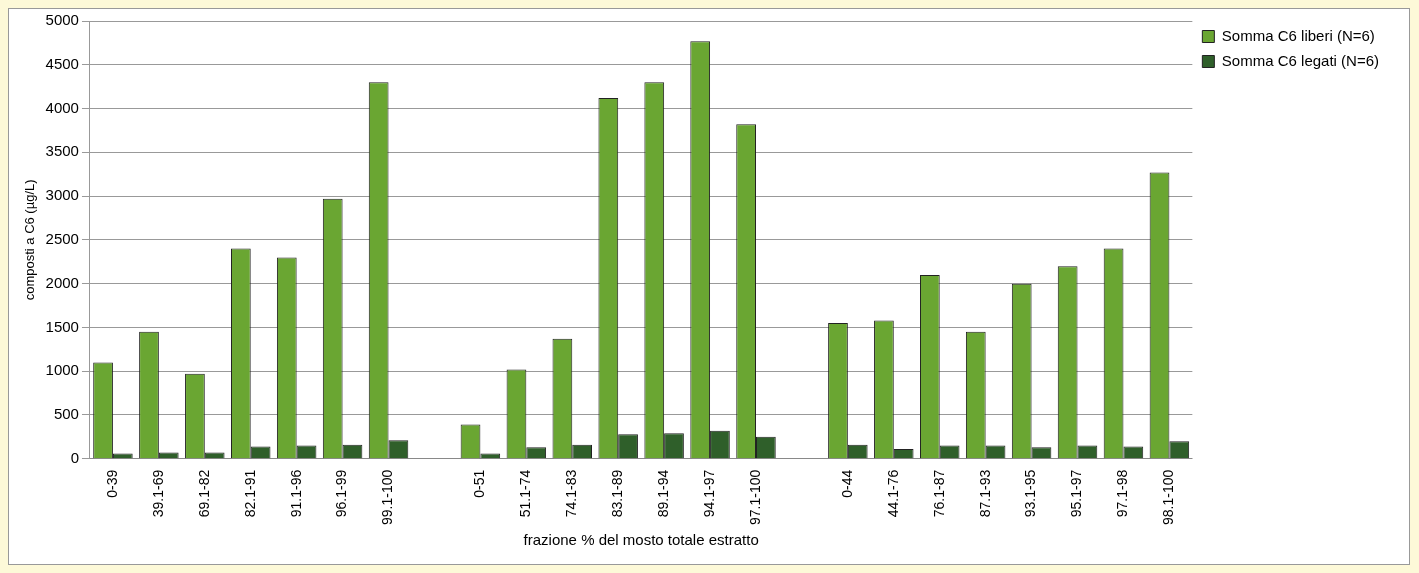 The image size is (1419, 573). Describe the element at coordinates (984, 493) in the screenshot. I see `x-tick-label: 87.1-93` at that location.